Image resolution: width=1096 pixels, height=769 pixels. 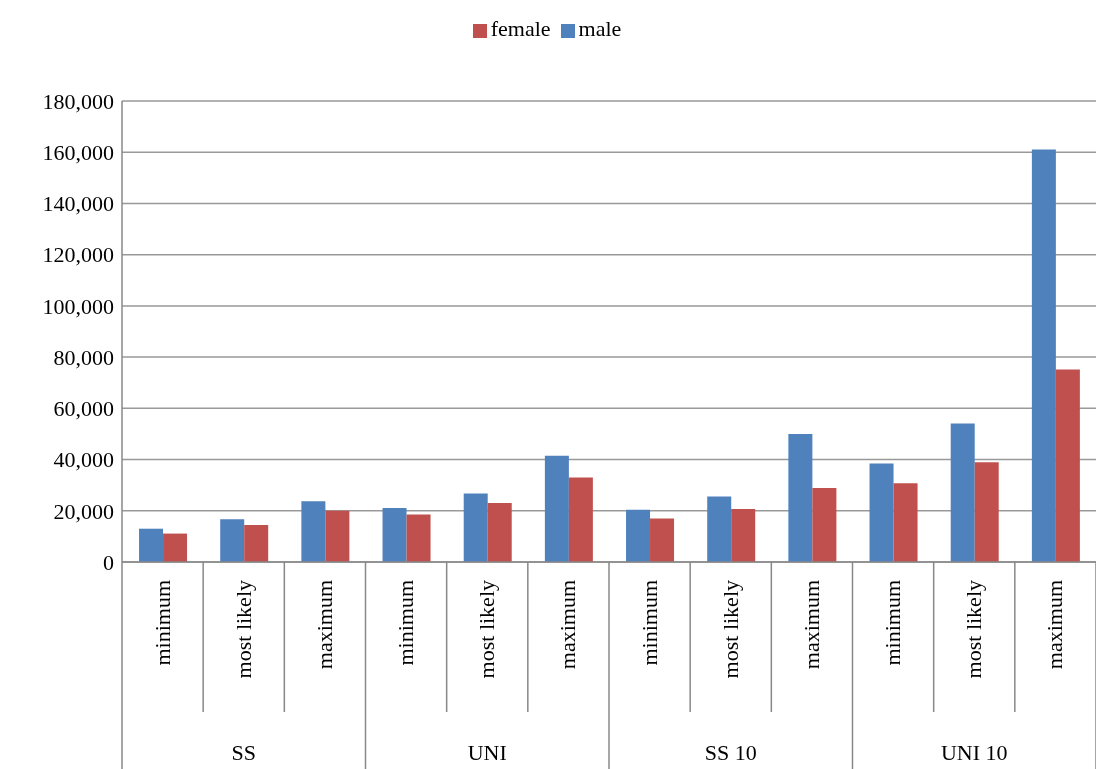 What do you see at coordinates (83, 511) in the screenshot?
I see `y-tick-label: 20,000` at bounding box center [83, 511].